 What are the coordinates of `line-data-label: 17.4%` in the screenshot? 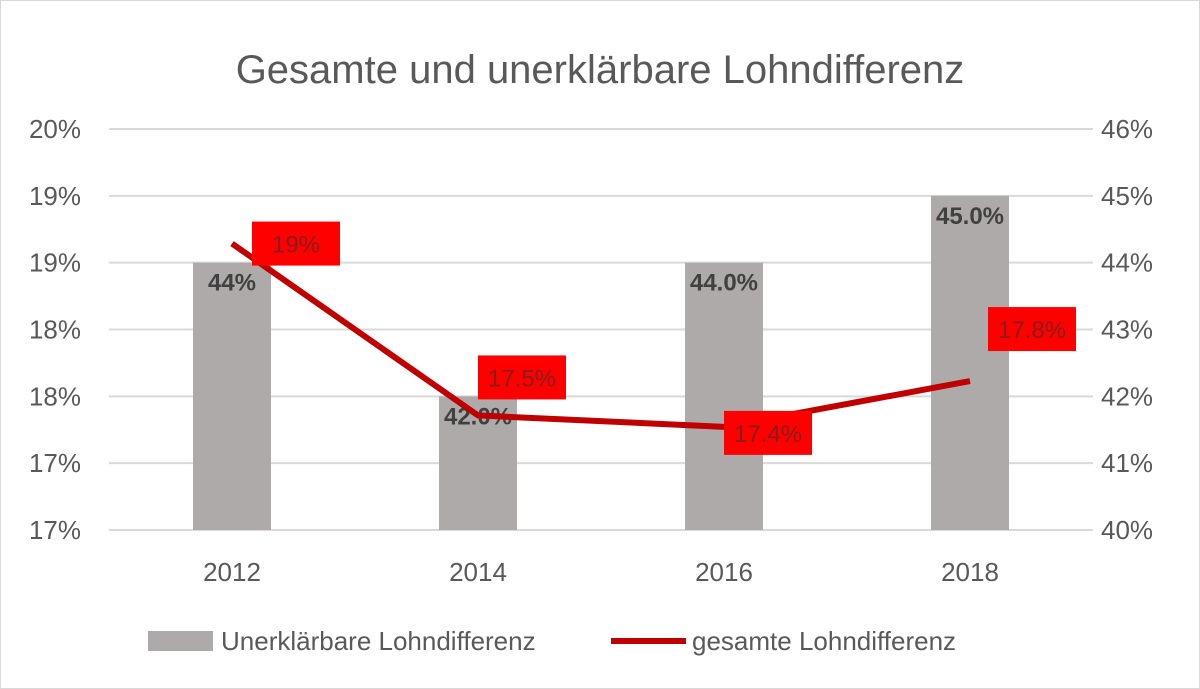 It's located at (768, 434).